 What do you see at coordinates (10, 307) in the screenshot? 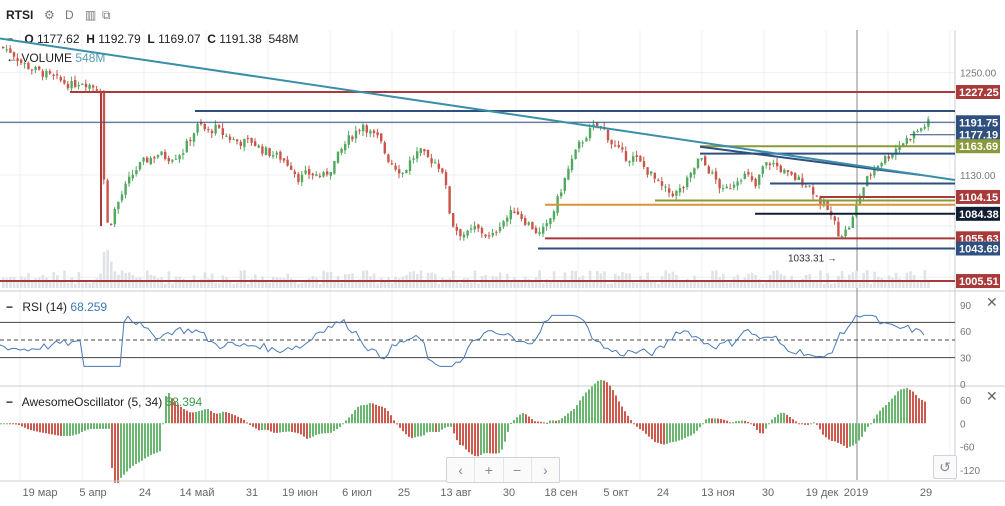
I see `rsi-collapse-icon: −` at bounding box center [10, 307].